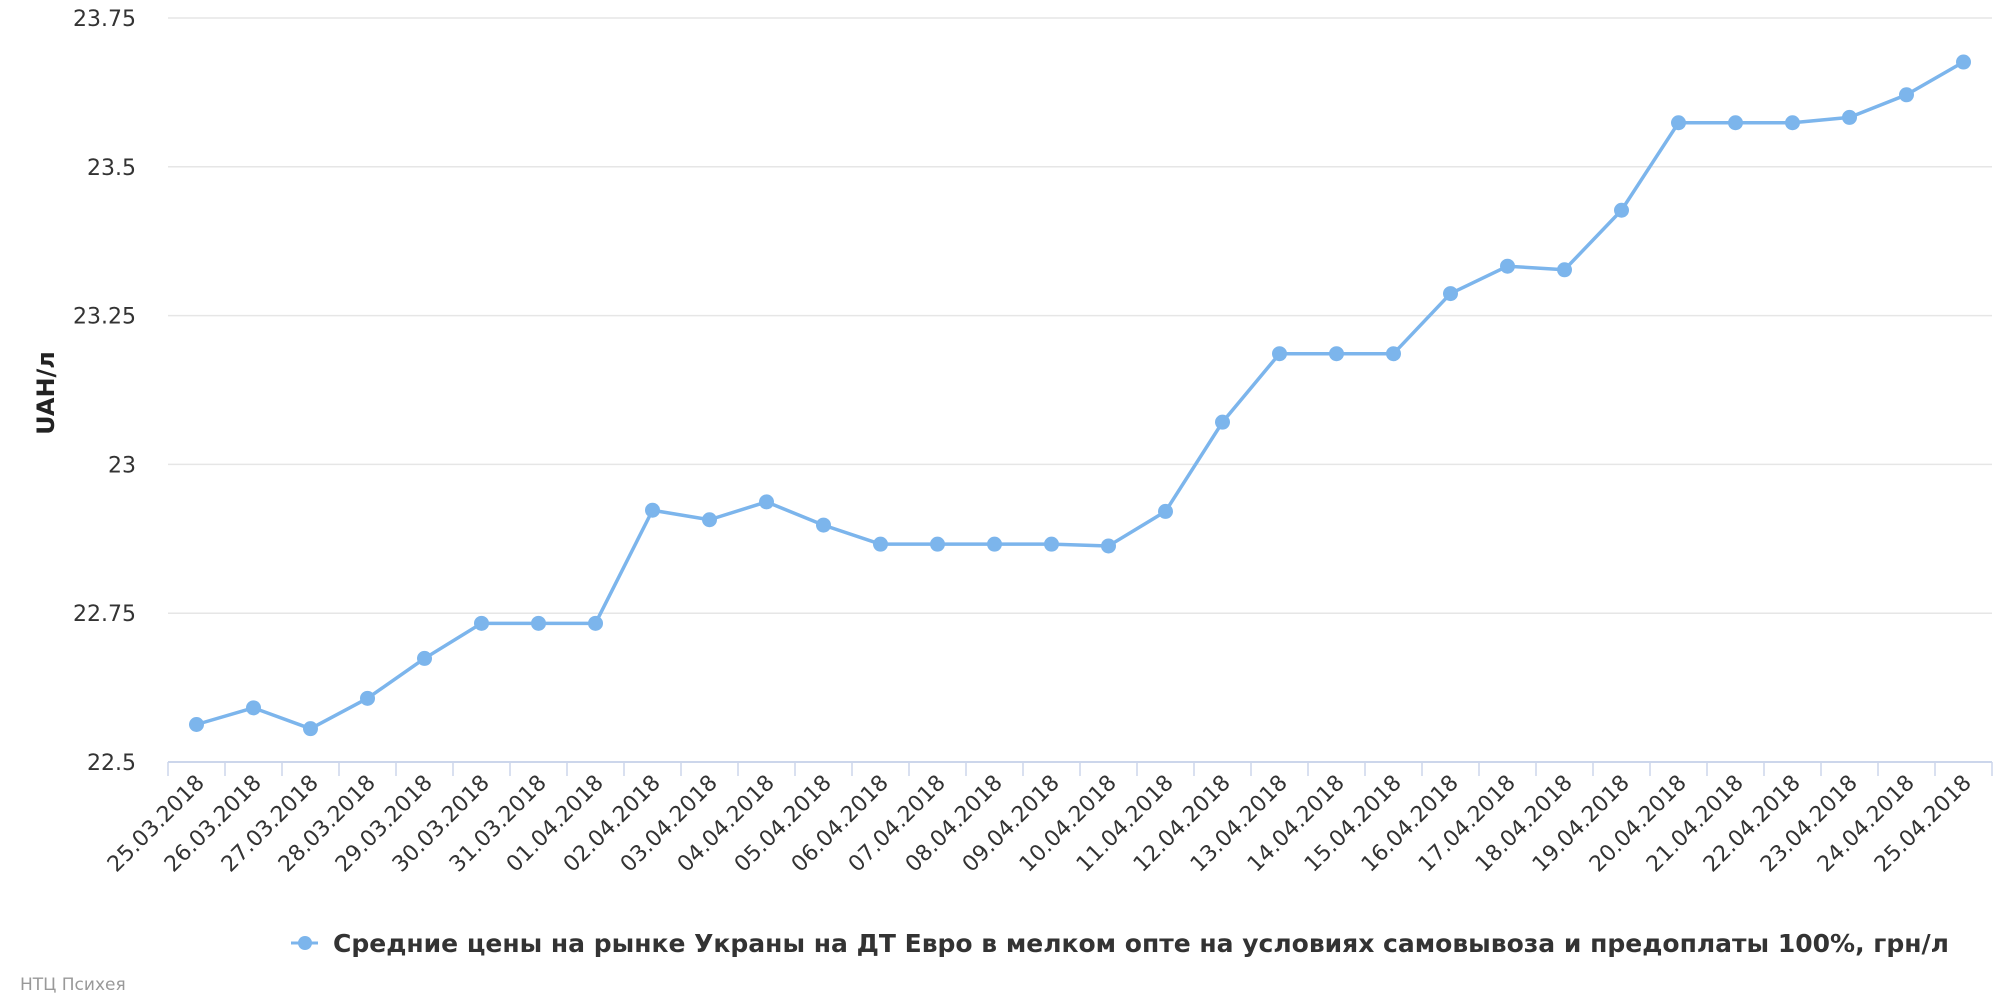 This screenshot has height=1000, width=2000. Describe the element at coordinates (111, 168) in the screenshot. I see `y-tick-label: 23.5` at that location.